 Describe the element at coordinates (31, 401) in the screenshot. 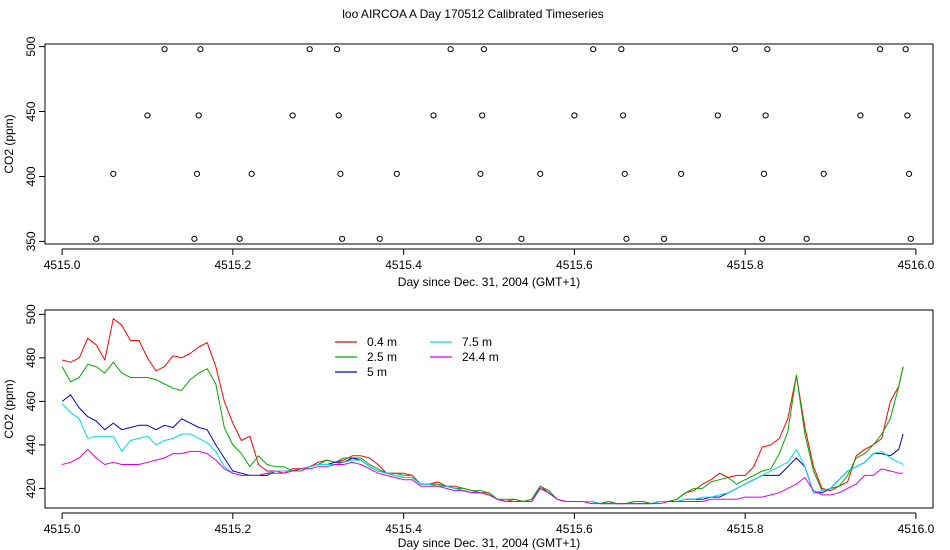

I see `bottom-y-tick-label: 460` at that location.